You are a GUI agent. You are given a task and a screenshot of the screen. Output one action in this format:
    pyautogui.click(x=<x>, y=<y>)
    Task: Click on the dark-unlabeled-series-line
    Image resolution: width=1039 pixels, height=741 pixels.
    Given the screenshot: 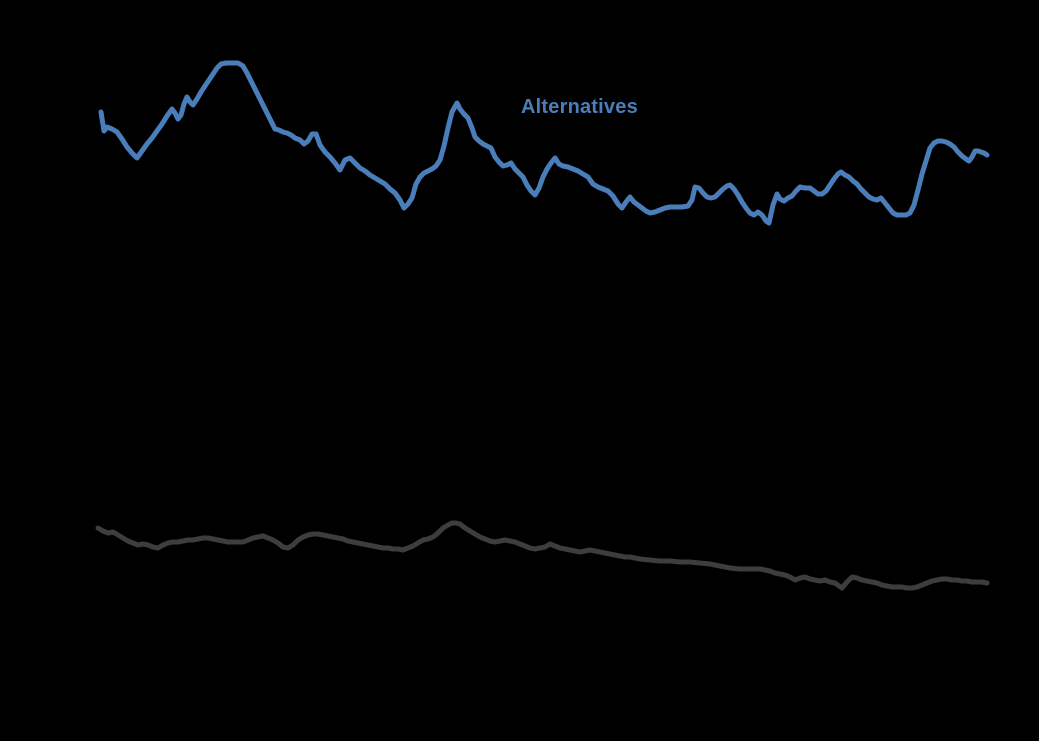 What is the action you would take?
    pyautogui.click(x=542, y=555)
    